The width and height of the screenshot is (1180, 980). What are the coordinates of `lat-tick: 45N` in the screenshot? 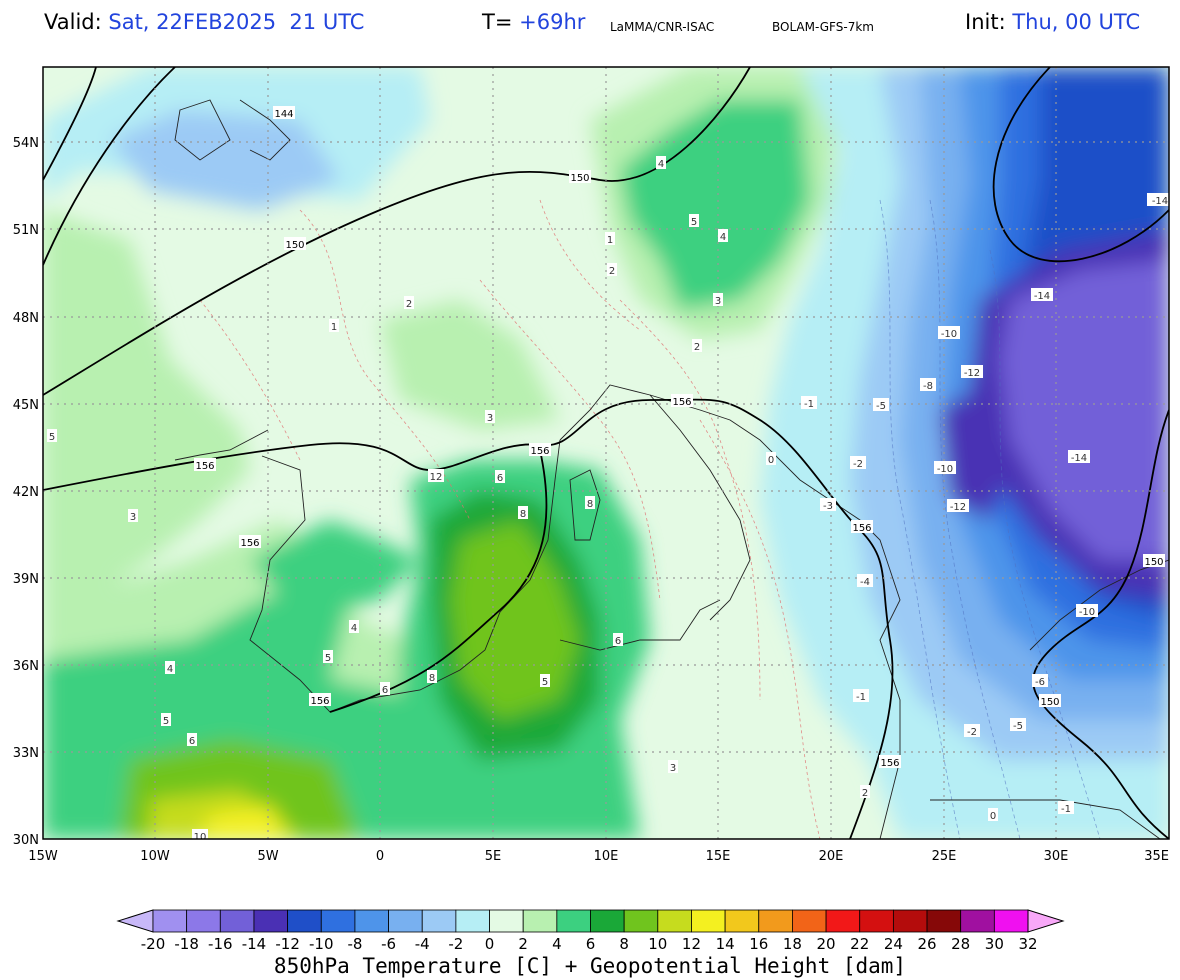 It's located at (26, 405).